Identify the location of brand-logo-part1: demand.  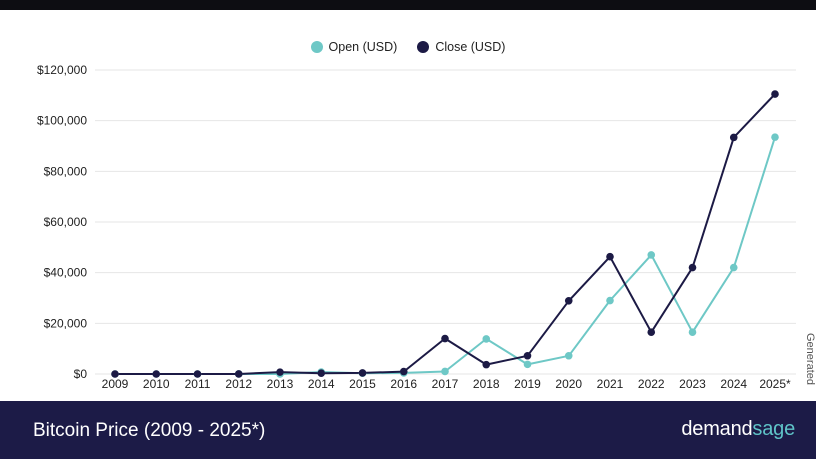
(717, 429).